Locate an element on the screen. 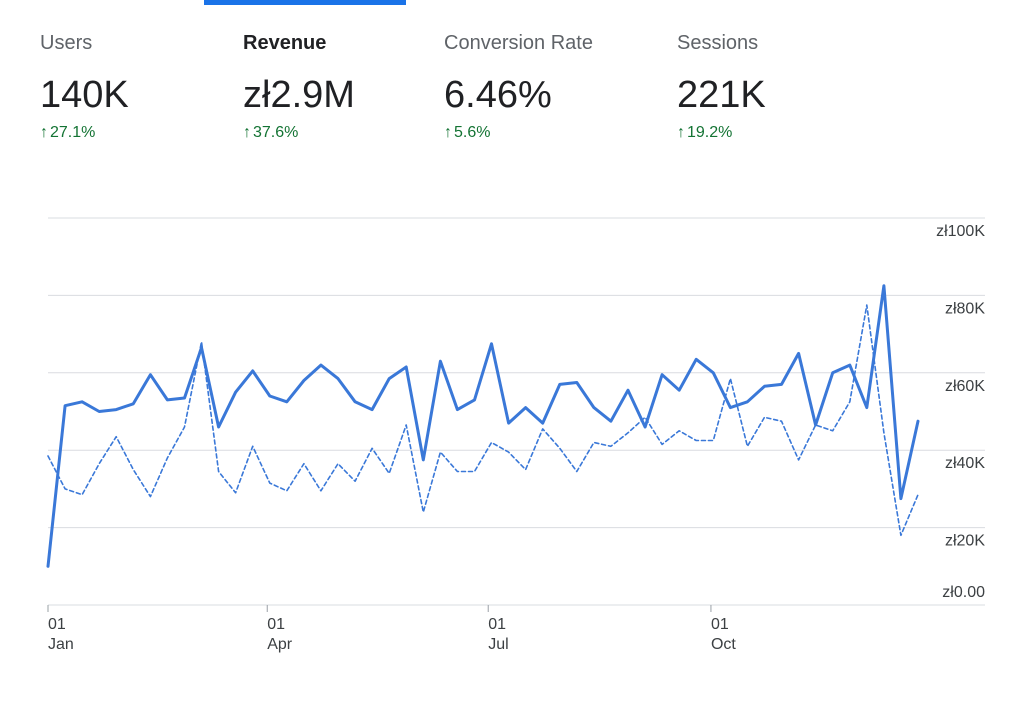 This screenshot has height=713, width=1024. x-tick-month: Oct is located at coordinates (723, 644).